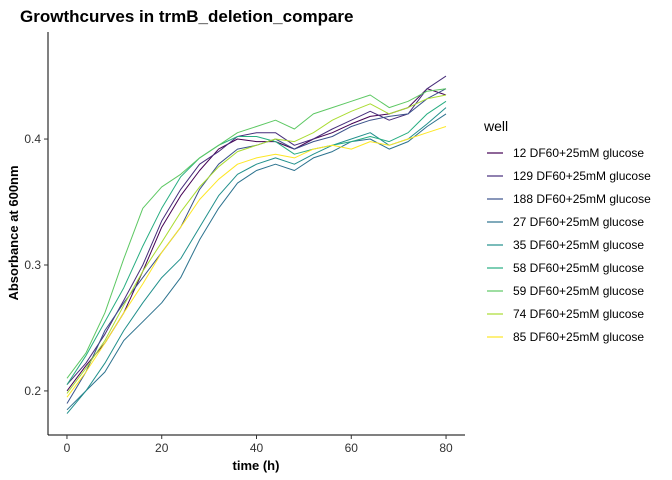 The width and height of the screenshot is (672, 480). I want to click on legend-item: 12 DF60+25mM glucose, so click(565, 153).